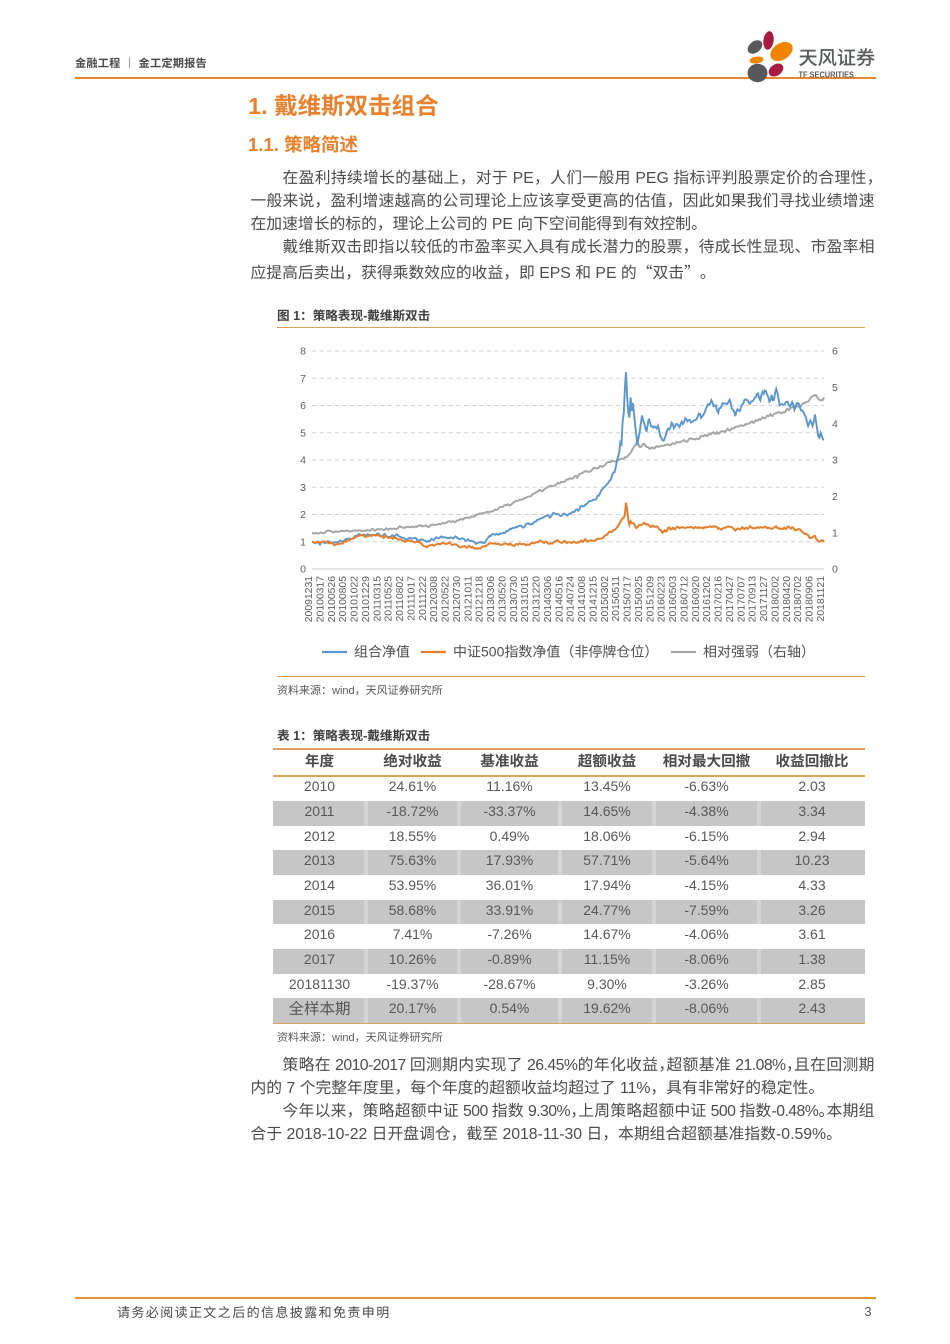 This screenshot has width=950, height=1344. Describe the element at coordinates (434, 599) in the screenshot. I see `svg-text: 20120308` at that location.